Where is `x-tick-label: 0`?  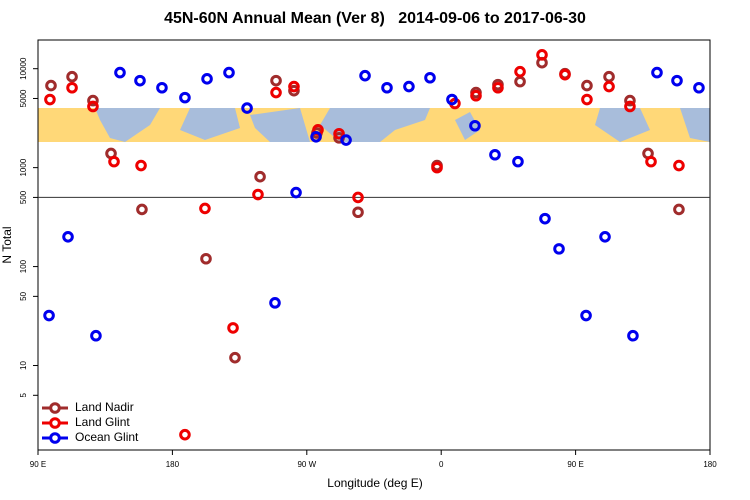
x-tick-label: 0 is located at coordinates (441, 464).